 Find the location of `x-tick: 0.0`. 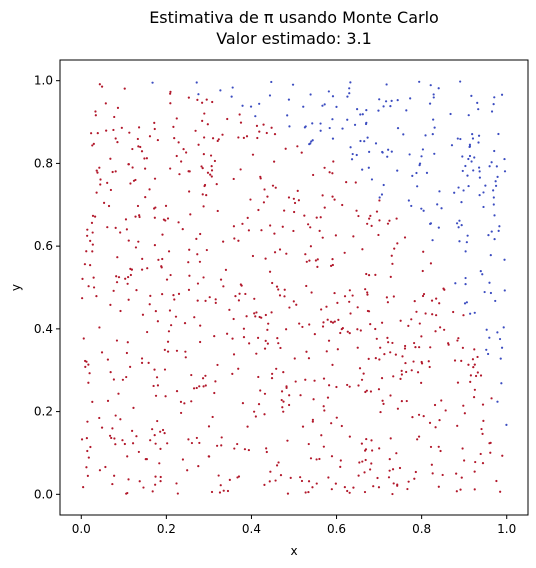

x-tick: 0.0 is located at coordinates (81, 525).